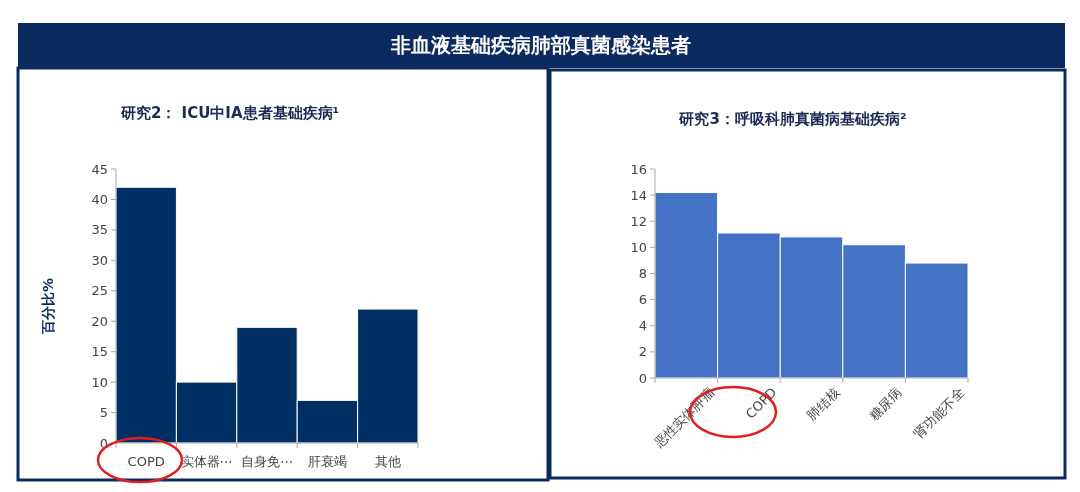  What do you see at coordinates (99, 199) in the screenshot?
I see `y-tick-label: 40` at bounding box center [99, 199].